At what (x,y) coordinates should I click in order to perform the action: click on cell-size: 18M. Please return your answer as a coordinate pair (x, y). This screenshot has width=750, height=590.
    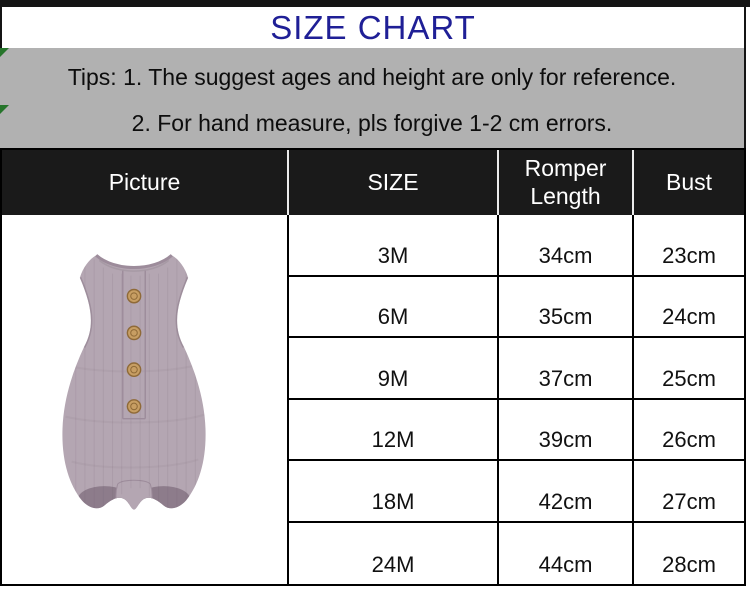
    Looking at the image, I should click on (394, 492).